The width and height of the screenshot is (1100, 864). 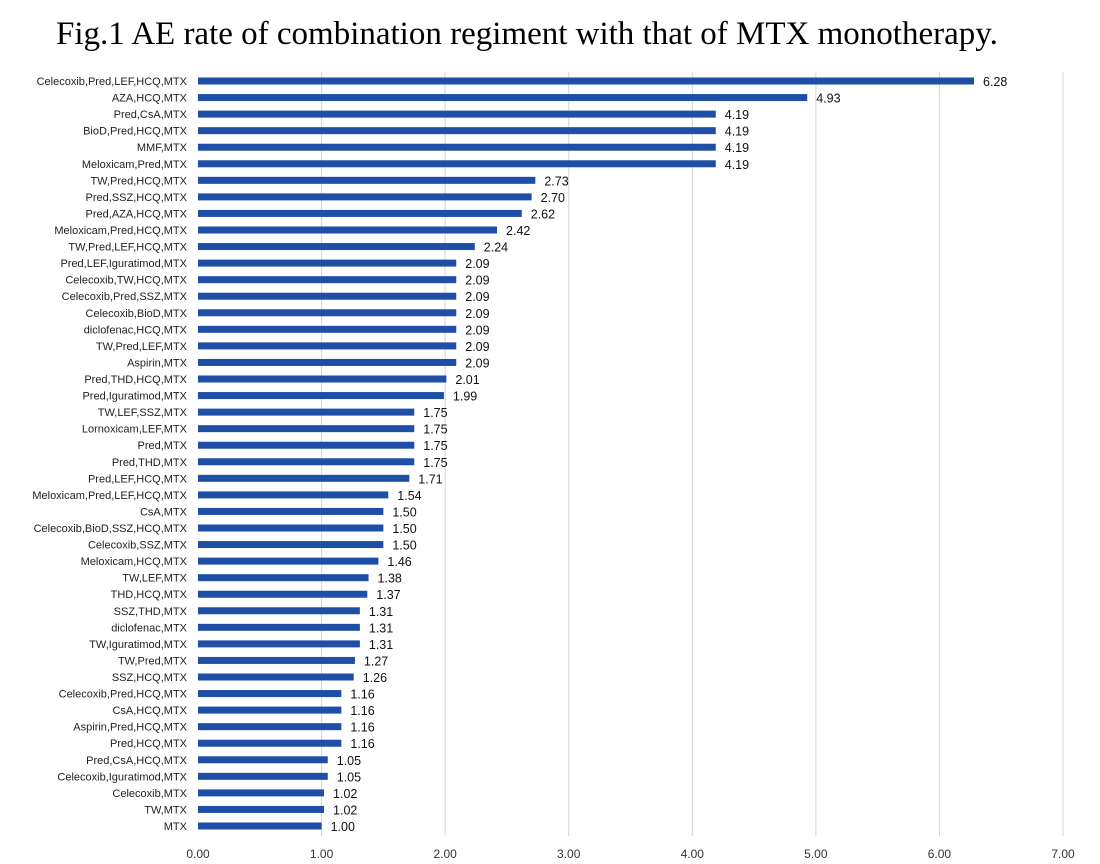 I want to click on category-label: TW,Pred,LEF,HCQ,MTX, so click(x=127, y=248).